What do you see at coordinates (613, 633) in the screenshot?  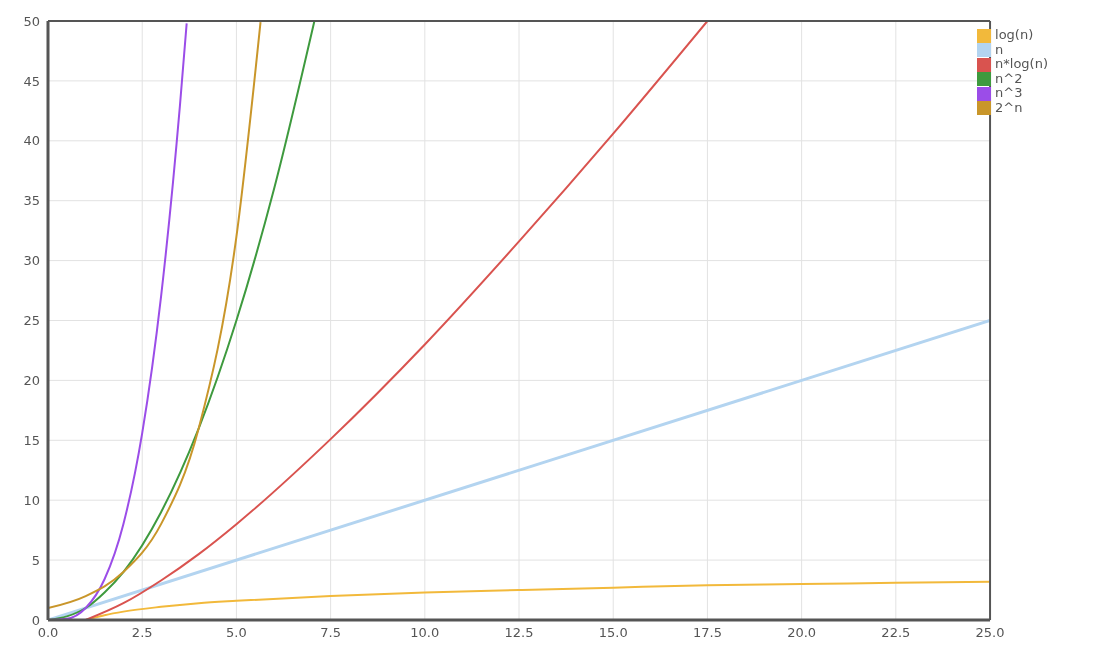 I see `x-tick-label: 15.0` at bounding box center [613, 633].